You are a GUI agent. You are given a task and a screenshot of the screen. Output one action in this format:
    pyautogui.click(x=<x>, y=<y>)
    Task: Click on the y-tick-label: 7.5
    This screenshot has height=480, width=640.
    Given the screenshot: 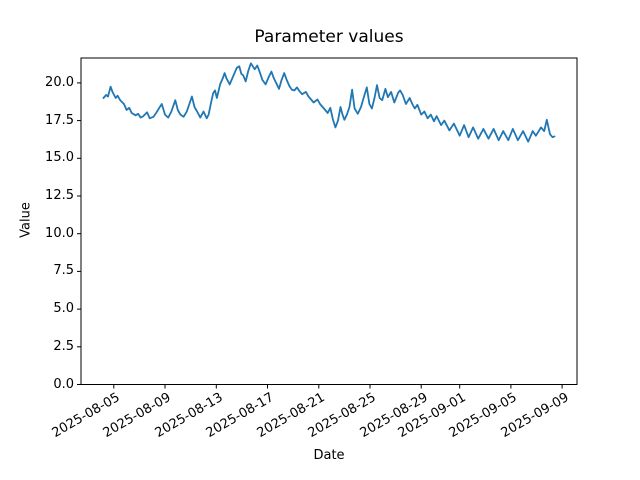 What is the action you would take?
    pyautogui.click(x=63, y=271)
    